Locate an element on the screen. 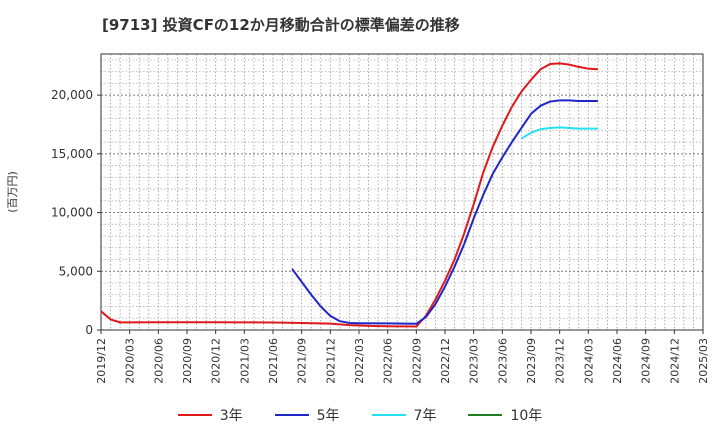 The width and height of the screenshot is (720, 440). y-axis-label: (百万円) is located at coordinates (12, 192).